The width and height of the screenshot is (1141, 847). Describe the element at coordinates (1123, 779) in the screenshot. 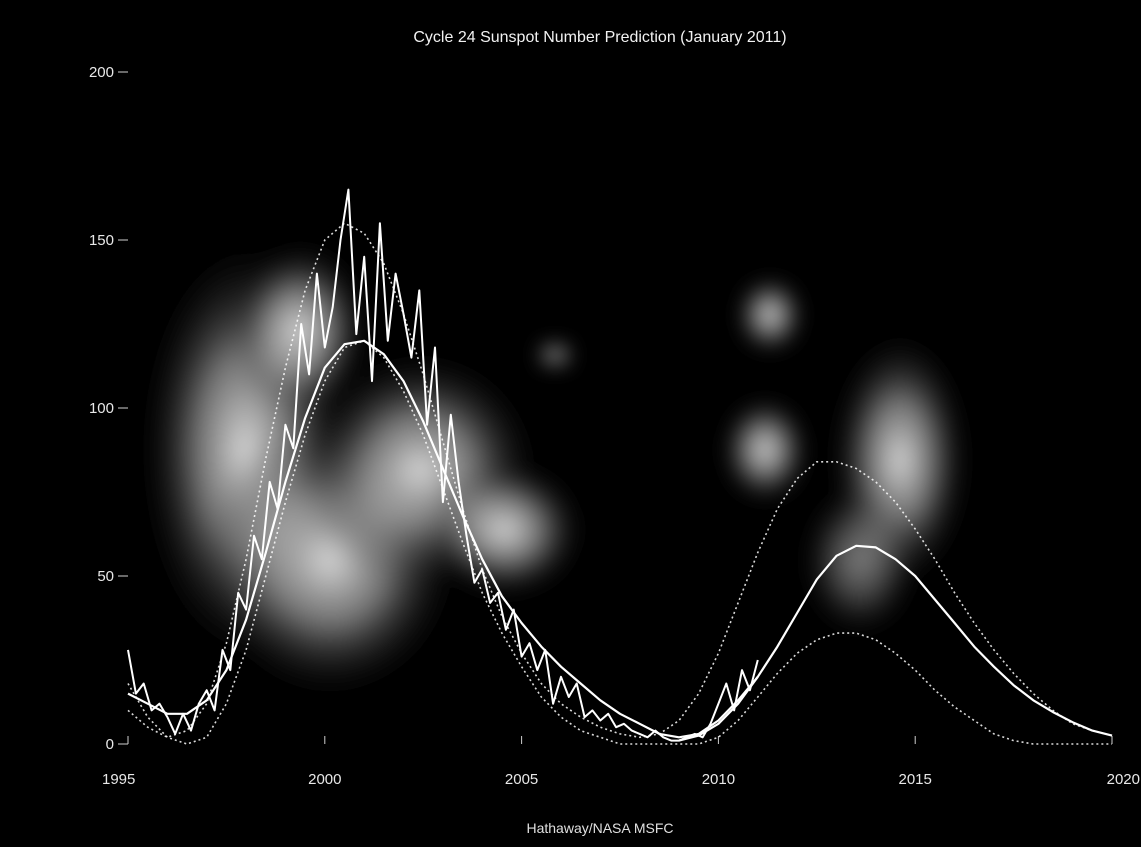

I see `x-tick-label: 2020` at that location.